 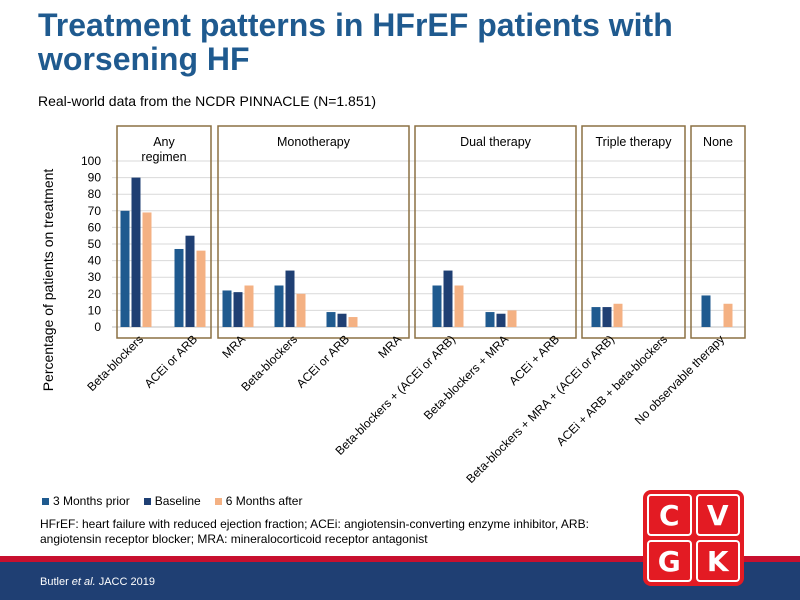 I want to click on y-tick-label: 50, so click(x=95, y=244).